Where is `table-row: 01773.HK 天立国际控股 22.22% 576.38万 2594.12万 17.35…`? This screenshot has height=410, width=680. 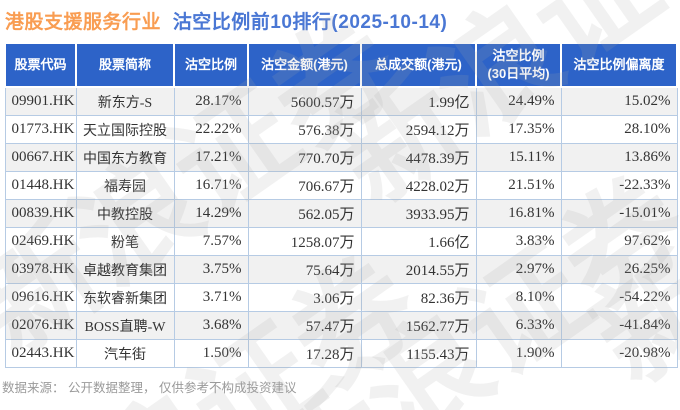
table-row: 01773.HK 天立国际控股 22.22% 576.38万 2594.12万 17.35… is located at coordinates (341, 129).